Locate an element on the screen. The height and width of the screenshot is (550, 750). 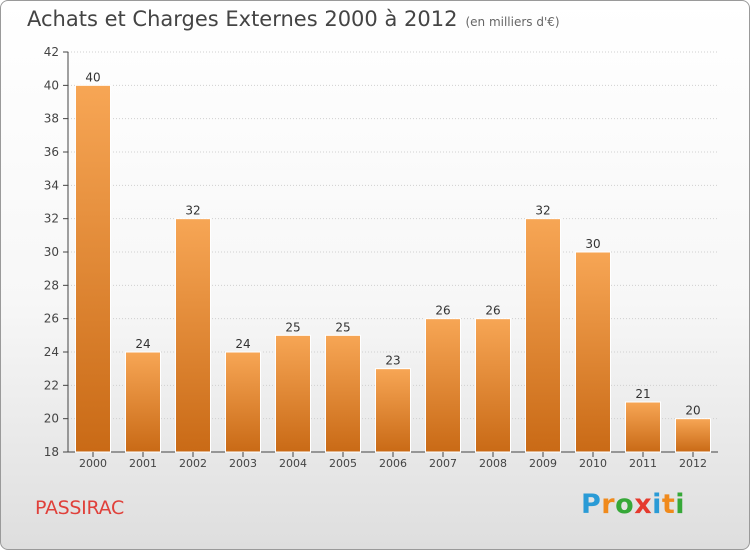
proxiti-logo: Proxiti is located at coordinates (633, 504).